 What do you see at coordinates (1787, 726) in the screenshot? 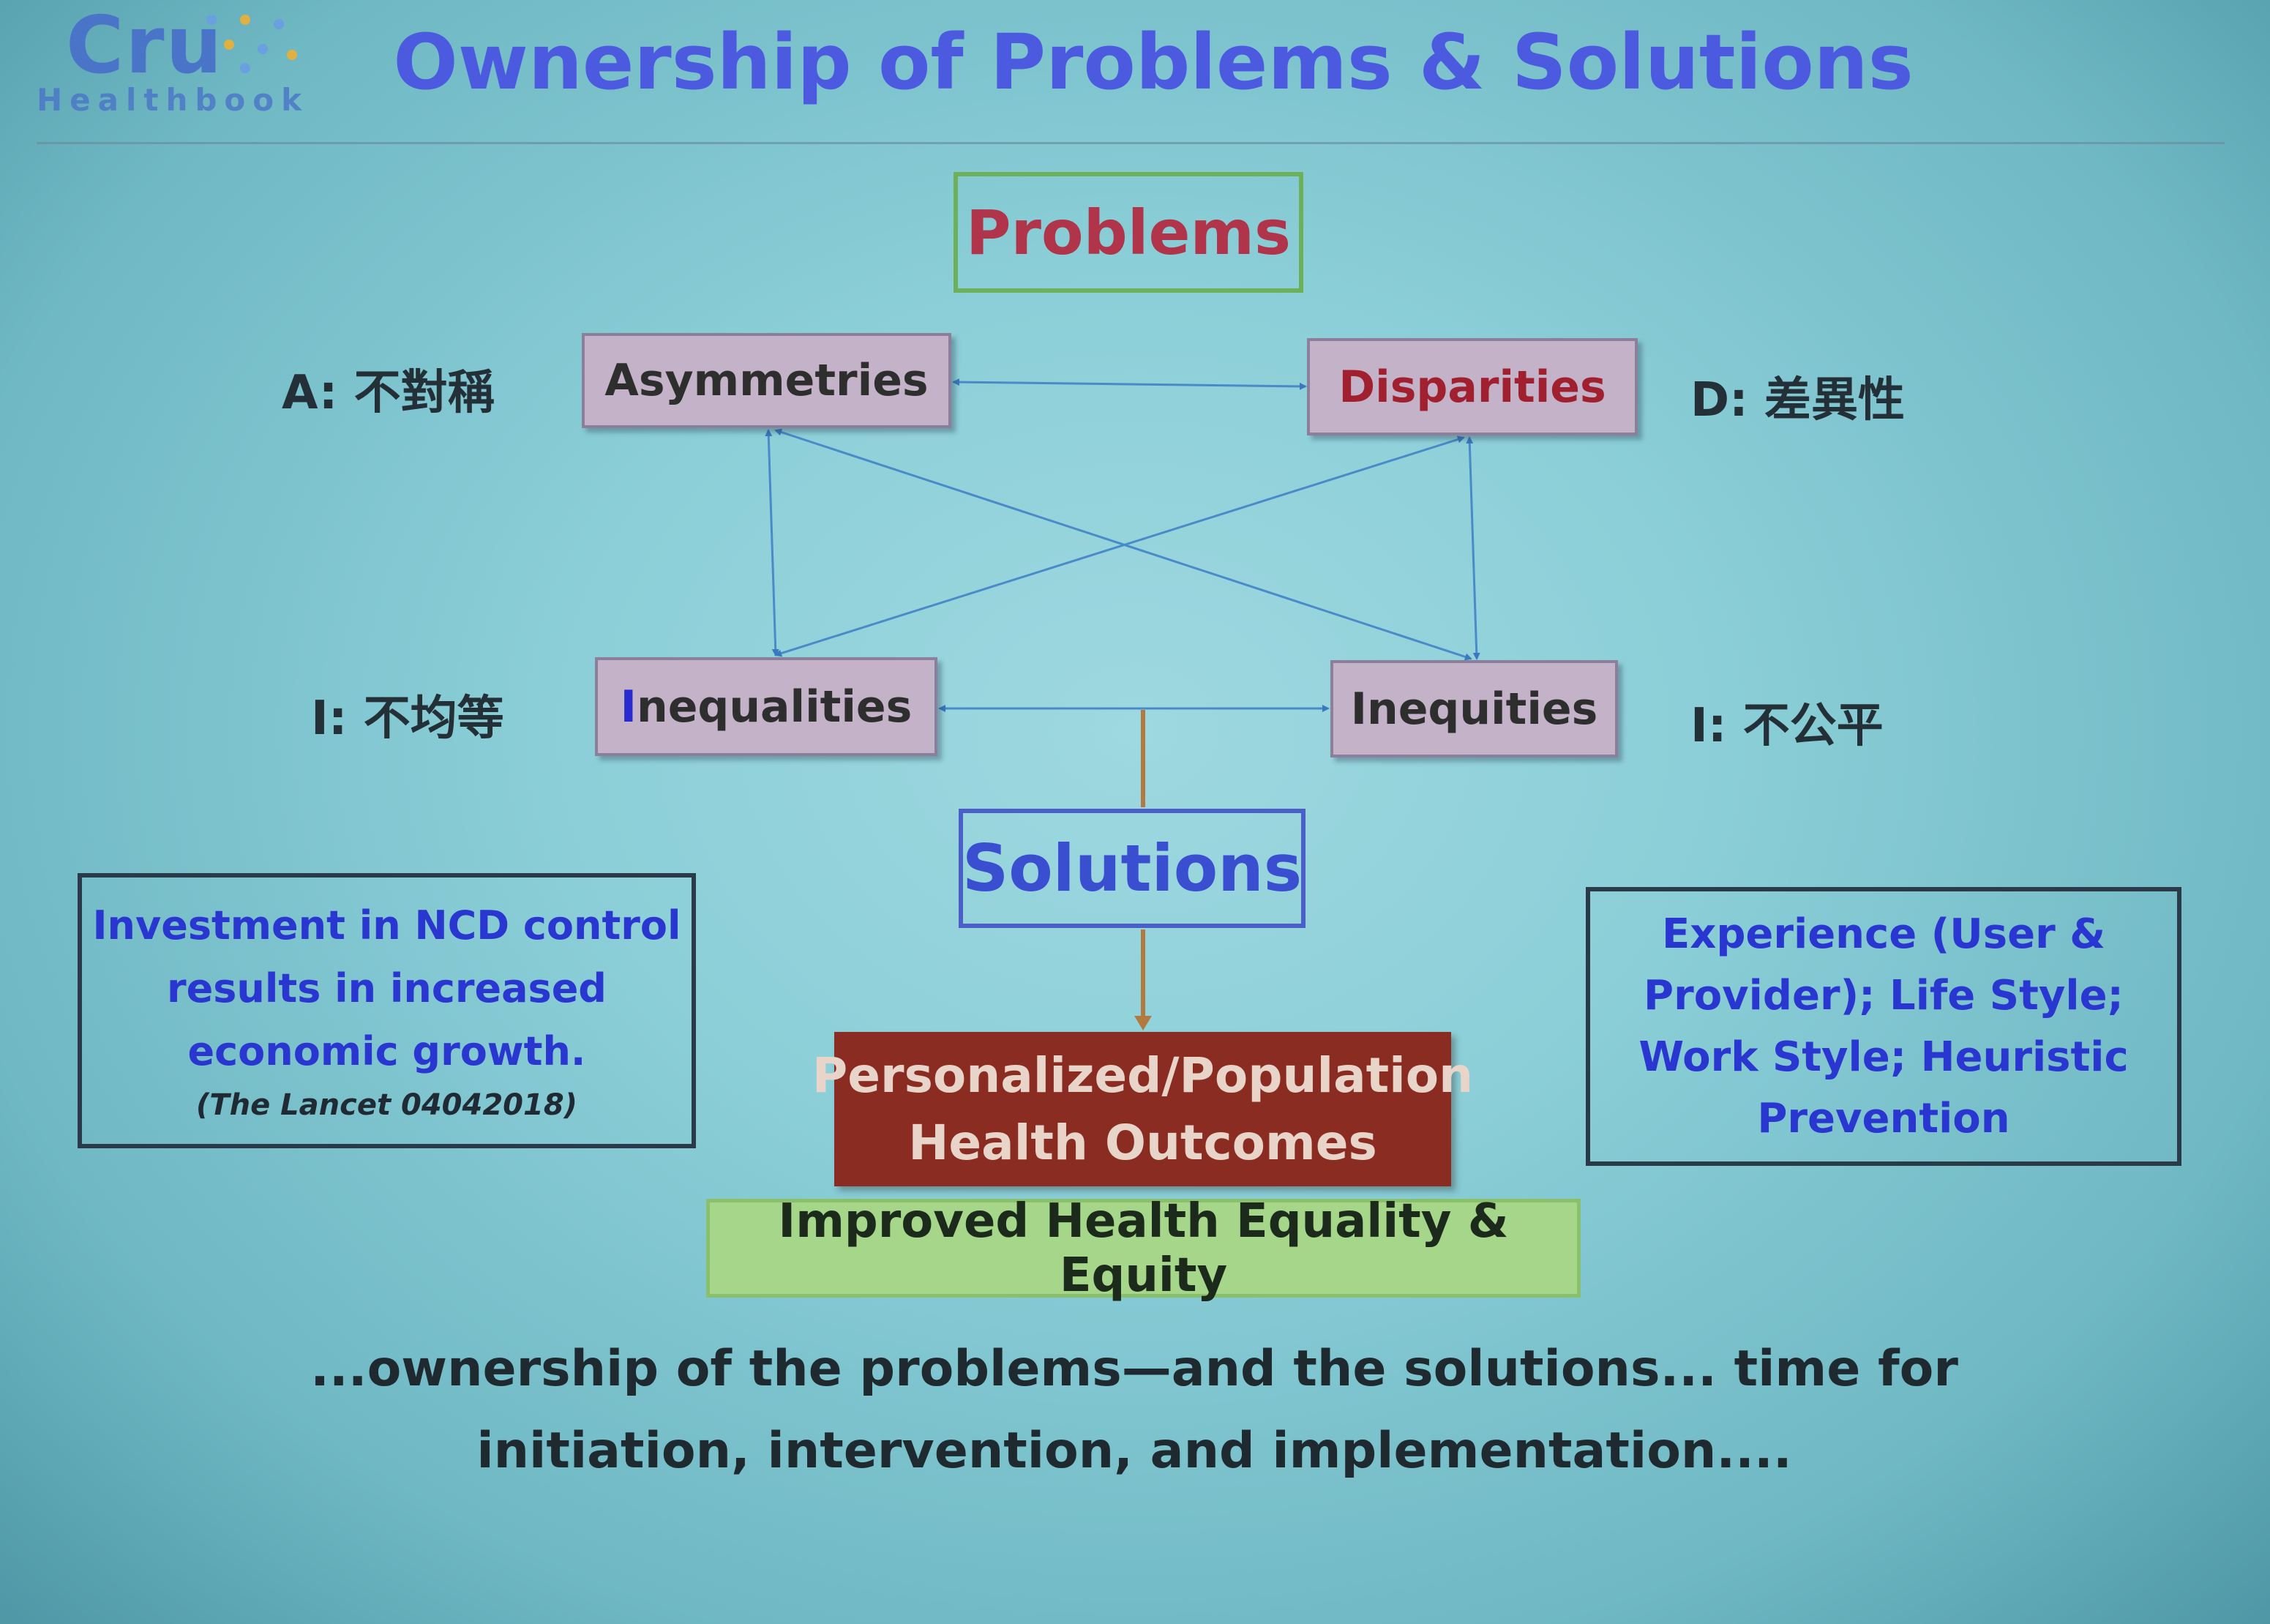
I see `label-inequities-chinese: I: 不公平` at bounding box center [1787, 726].